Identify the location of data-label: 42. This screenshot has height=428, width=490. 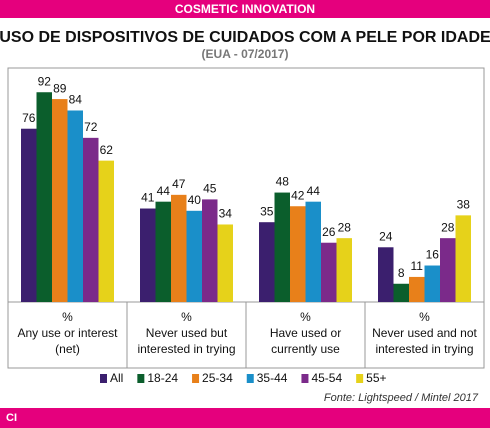
(298, 195).